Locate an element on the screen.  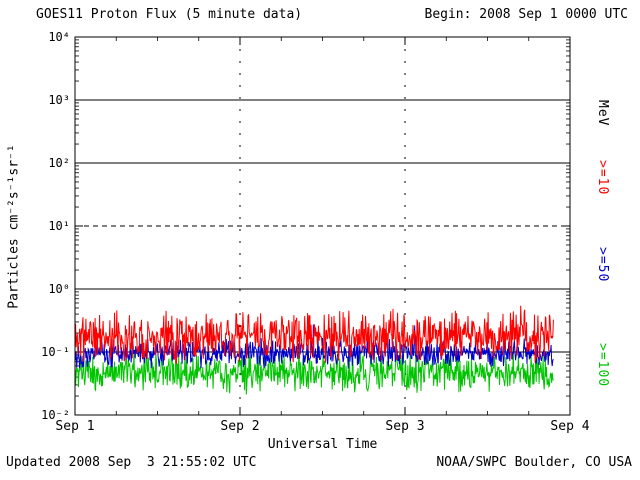
x-tick-sep3: Sep 3 is located at coordinates (405, 426).